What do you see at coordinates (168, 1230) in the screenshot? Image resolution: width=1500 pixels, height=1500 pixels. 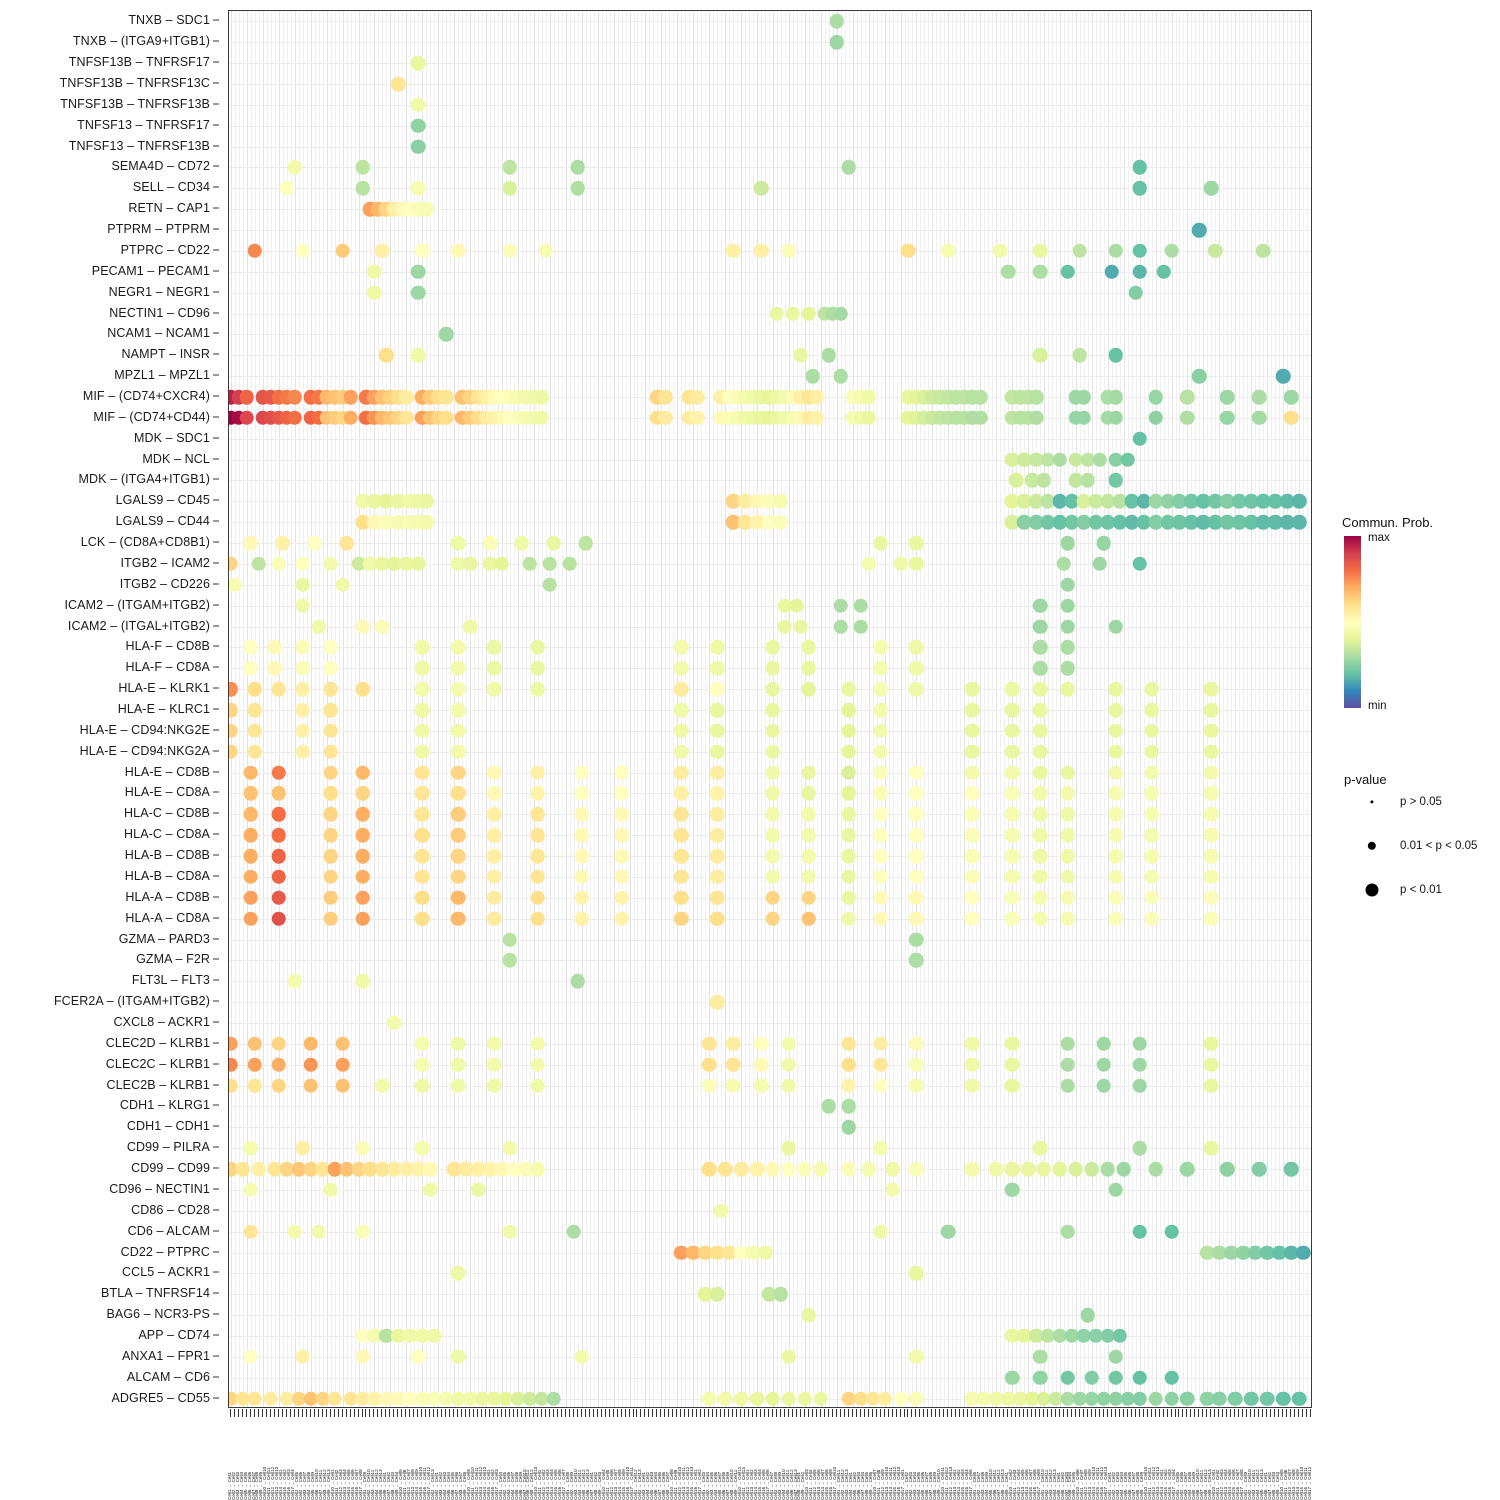 I see `y-axis-tick-label: CD6 – ALCAM` at bounding box center [168, 1230].